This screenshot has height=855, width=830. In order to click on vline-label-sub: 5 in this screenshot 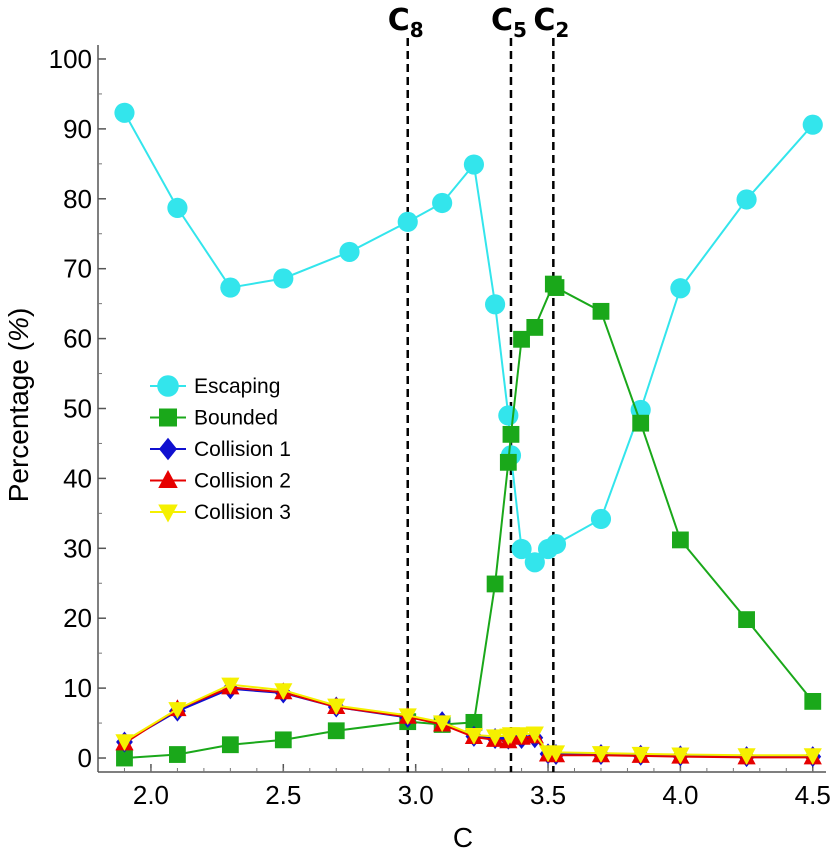, I will do `click(520, 30)`.